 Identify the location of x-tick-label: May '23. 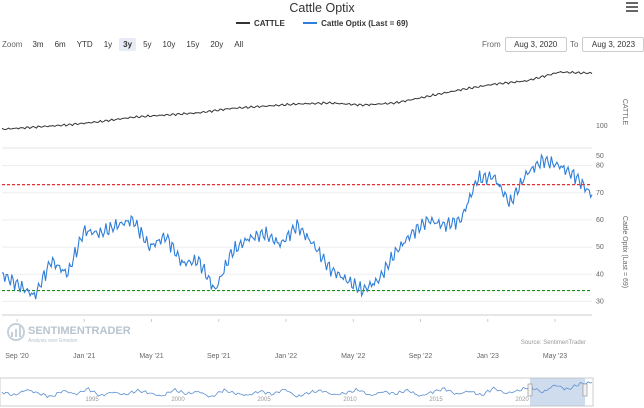
(555, 356).